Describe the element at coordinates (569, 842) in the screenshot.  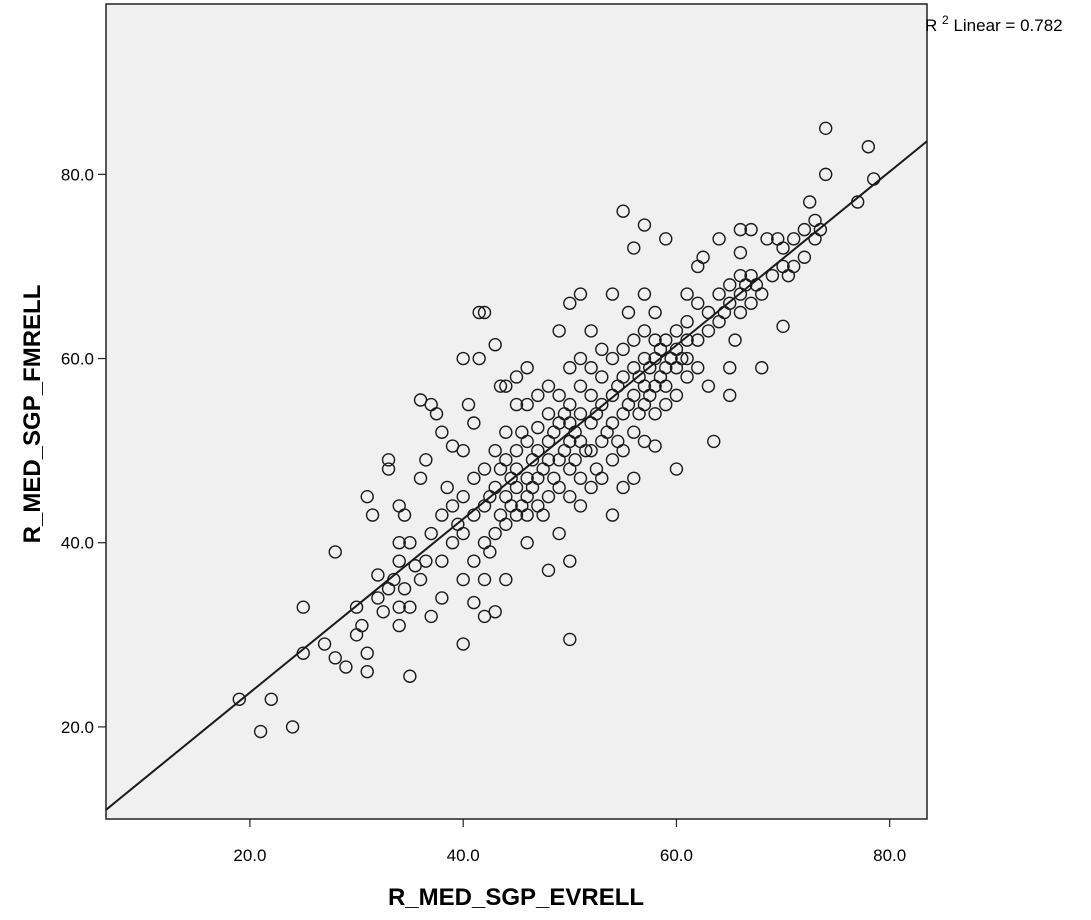
I see `x-axis-ticks: 20.0 40.0 60.0 80.0` at that location.